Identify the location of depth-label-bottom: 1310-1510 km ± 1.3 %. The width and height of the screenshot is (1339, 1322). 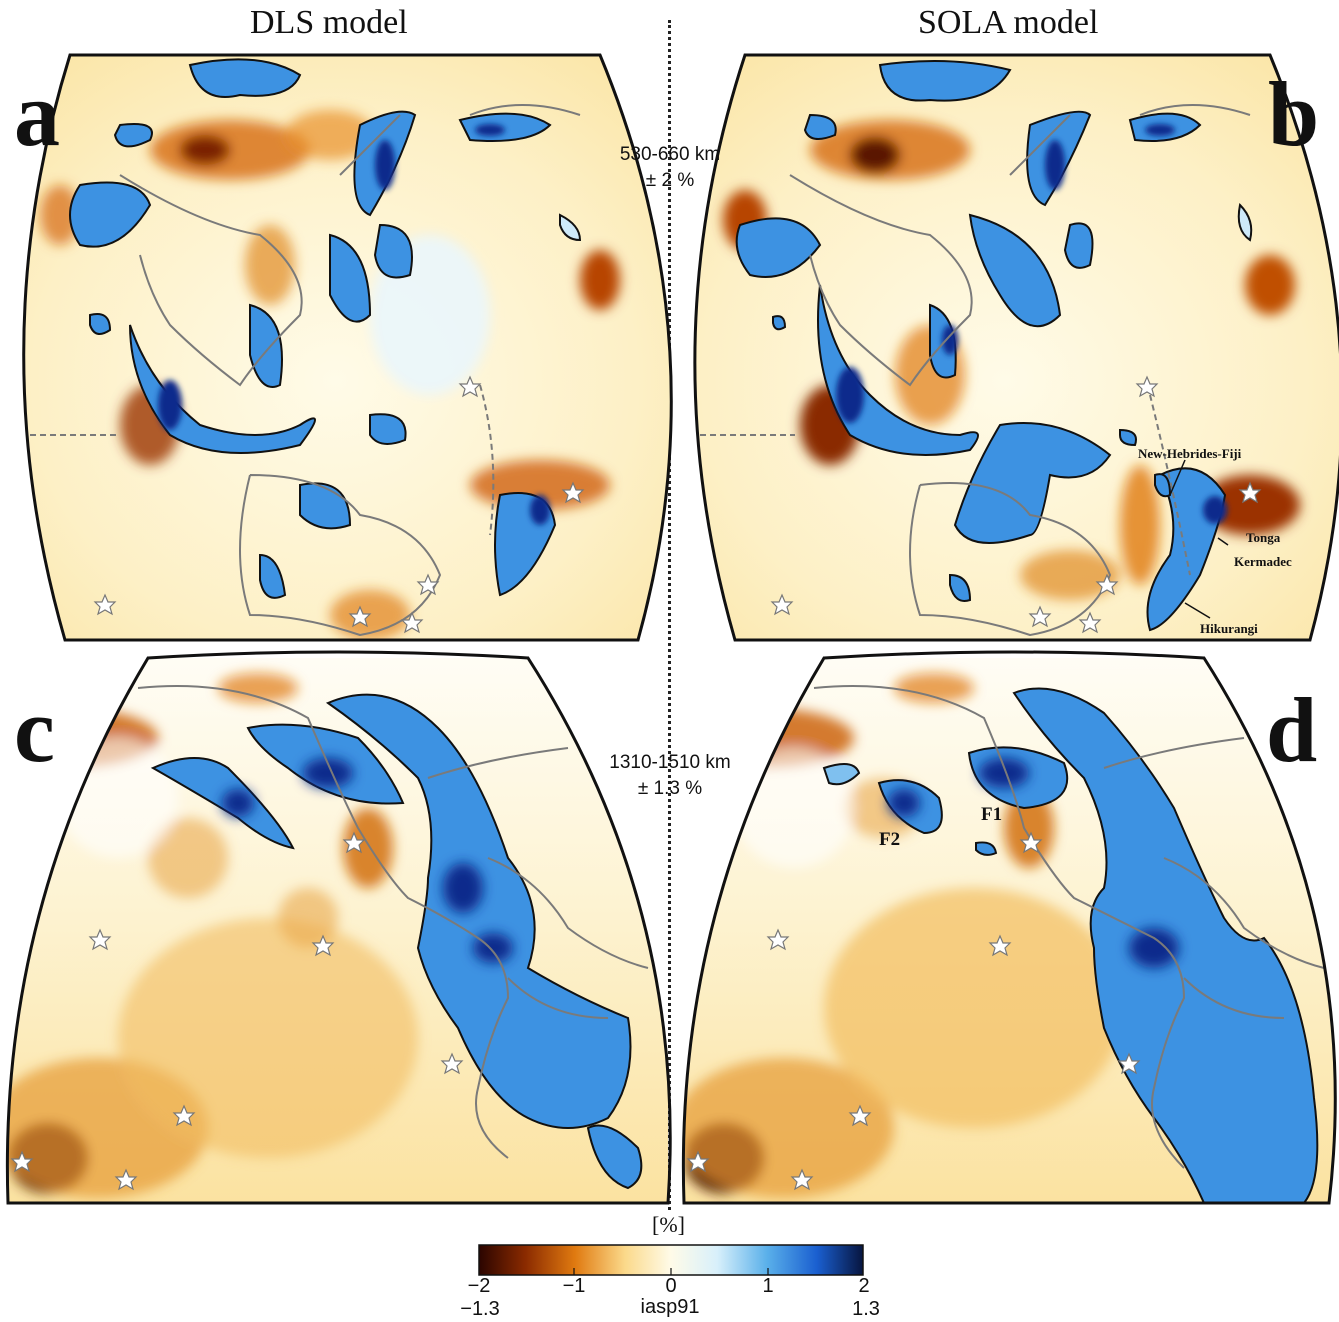
(670, 776).